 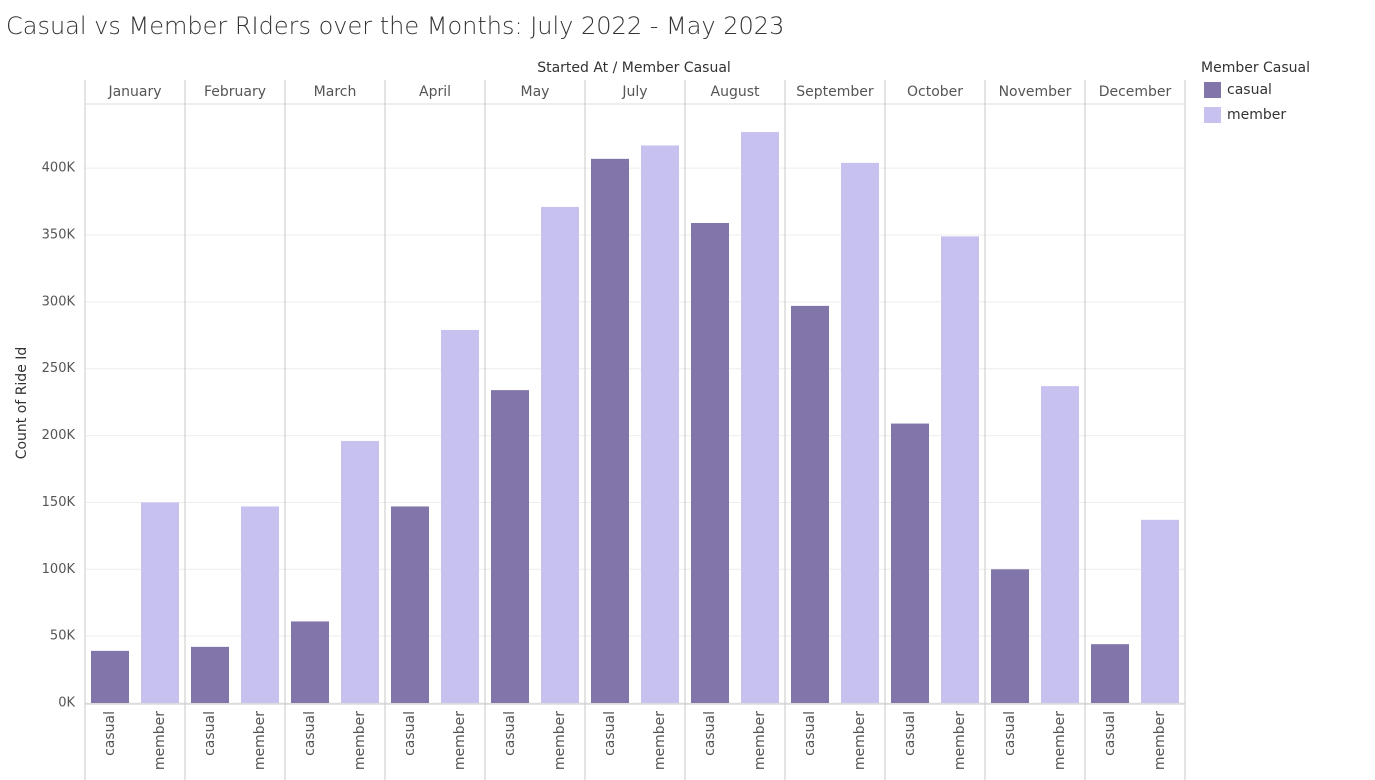 I want to click on y-tick-label: 350K, so click(x=59, y=235).